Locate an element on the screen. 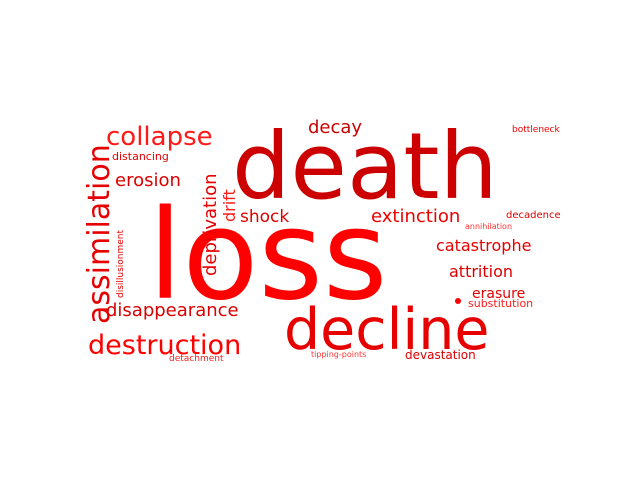 Image resolution: width=640 pixels, height=480 pixels. word-destruction: destruction is located at coordinates (164, 345).